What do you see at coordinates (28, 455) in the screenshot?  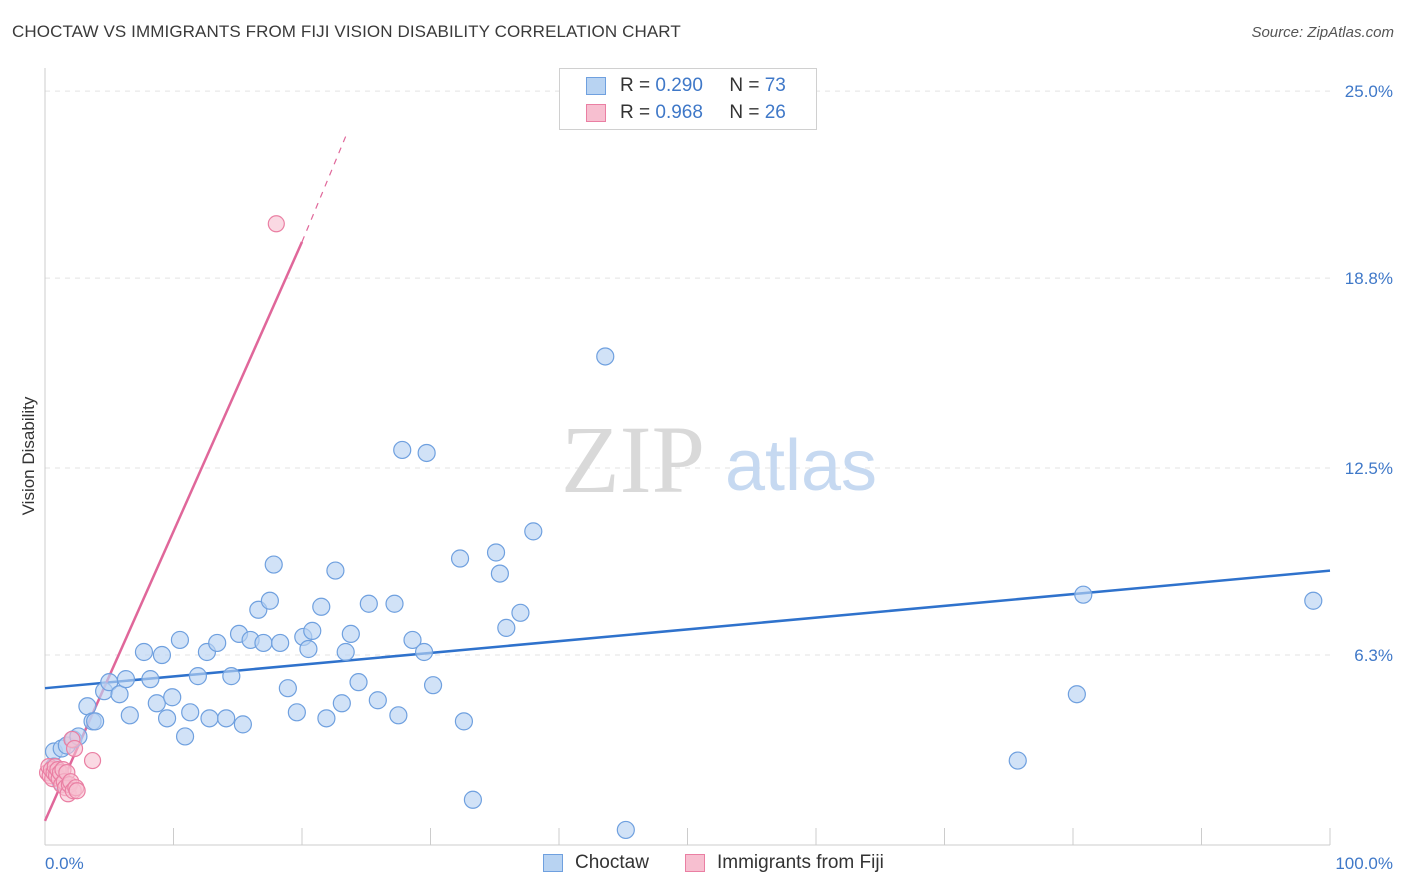 I see `y-axis-label: Vision Disability` at bounding box center [28, 455].